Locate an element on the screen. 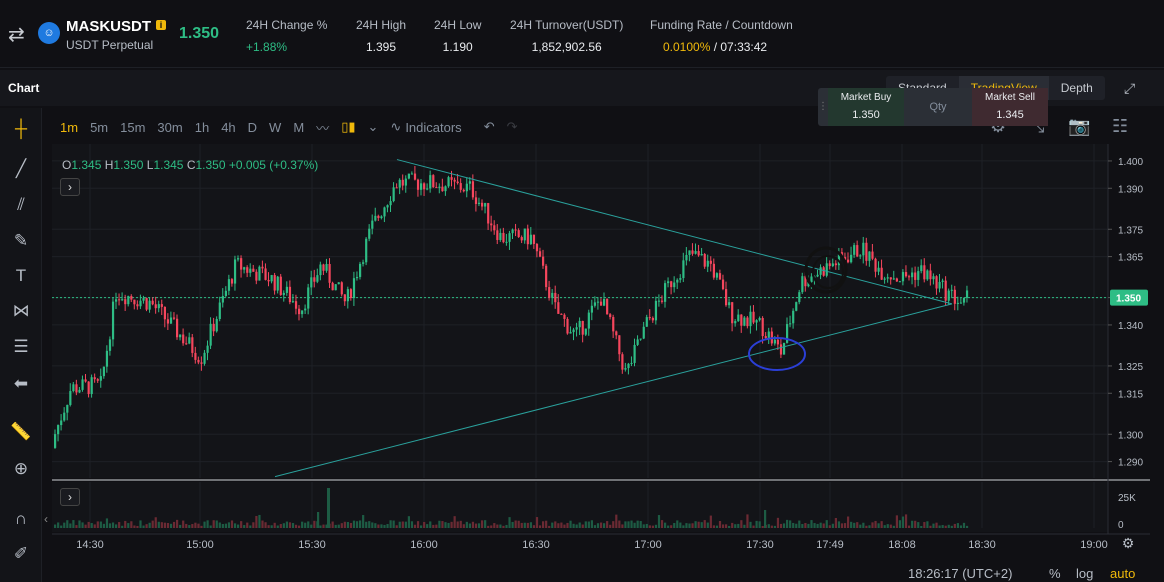  interval-d: D is located at coordinates (252, 127).